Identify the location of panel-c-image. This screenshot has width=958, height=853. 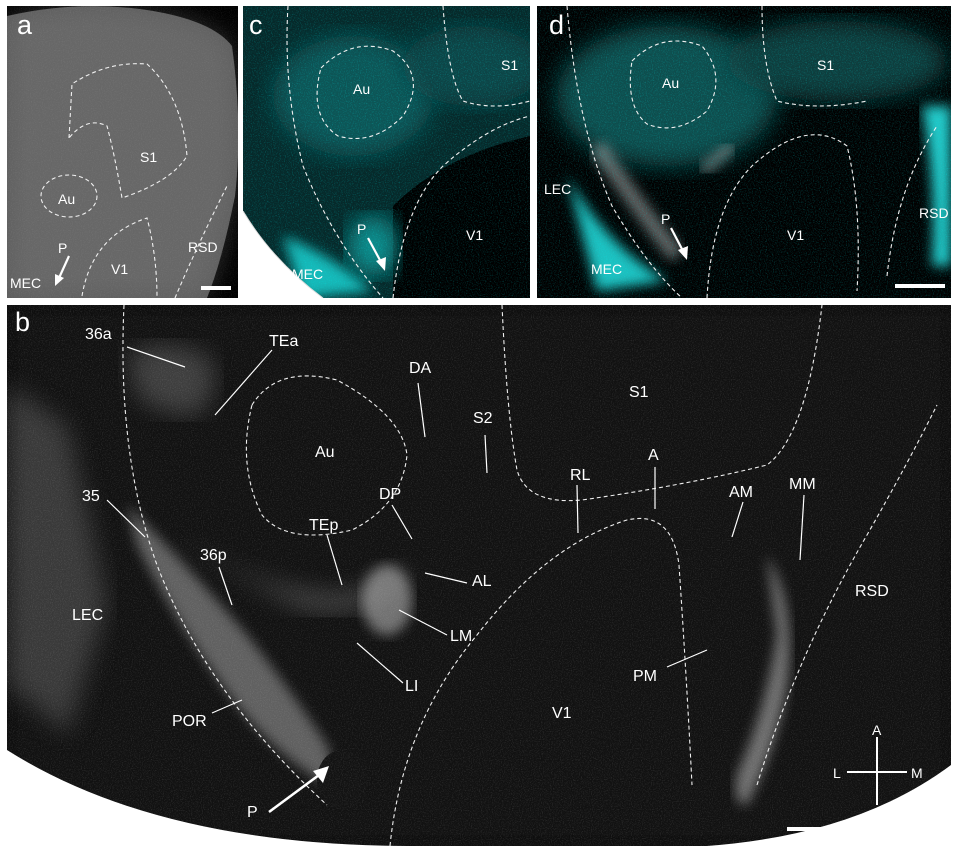
(386, 152).